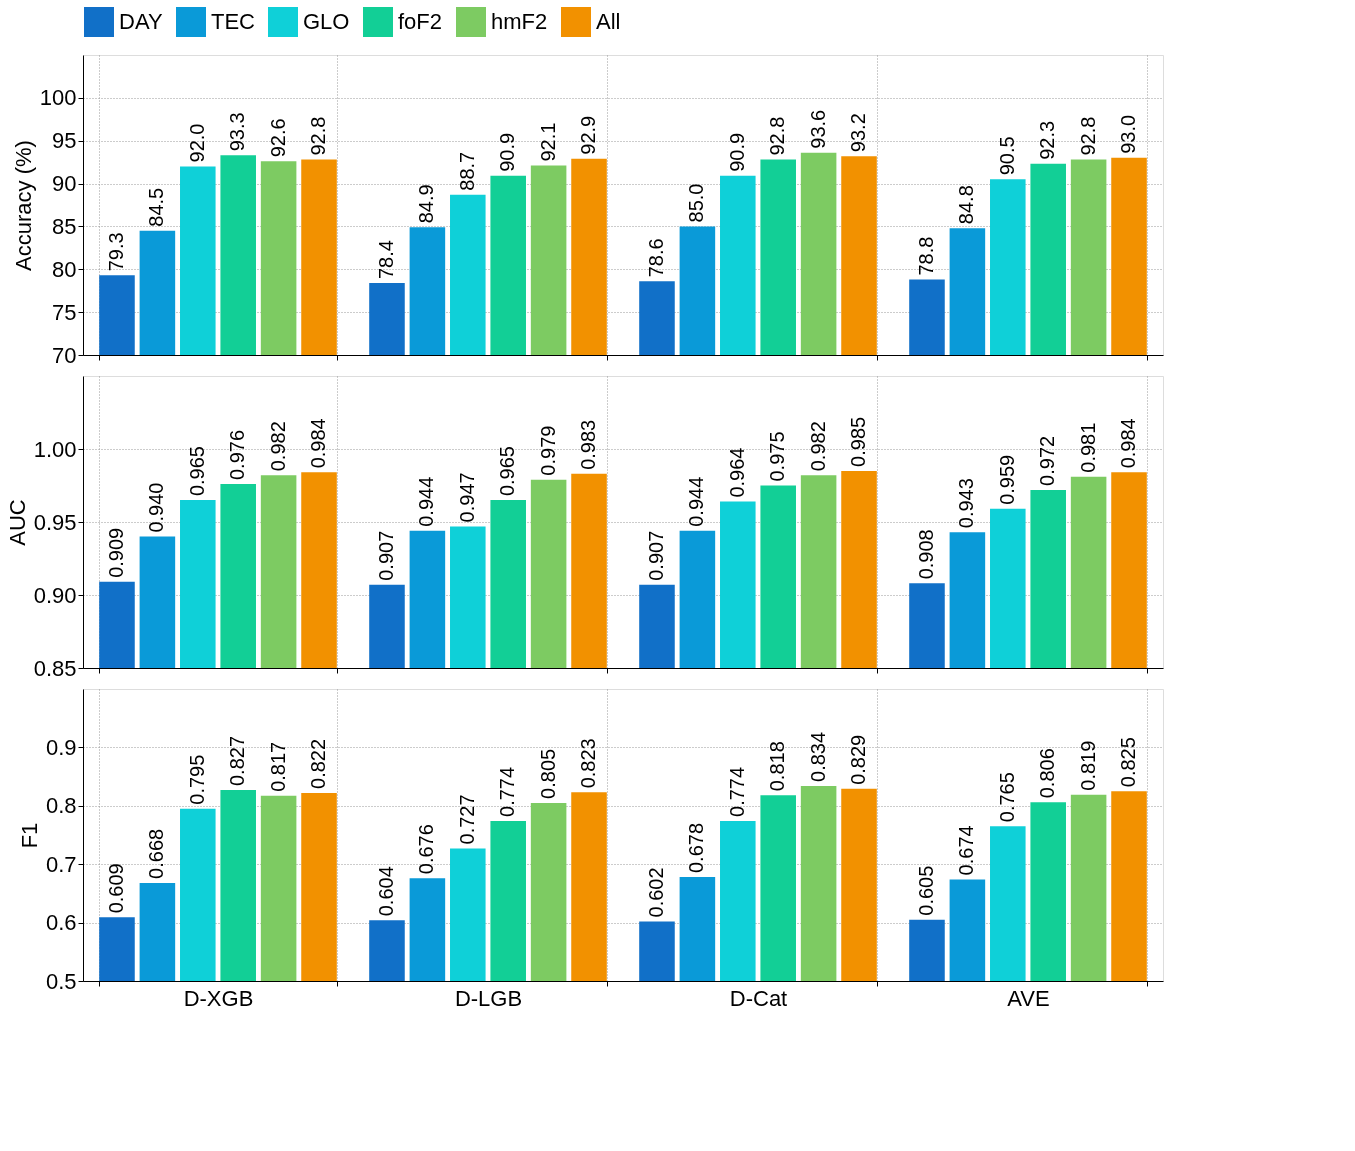  Describe the element at coordinates (23, 205) in the screenshot. I see `y-axis-title: Accuracy (%)` at that location.